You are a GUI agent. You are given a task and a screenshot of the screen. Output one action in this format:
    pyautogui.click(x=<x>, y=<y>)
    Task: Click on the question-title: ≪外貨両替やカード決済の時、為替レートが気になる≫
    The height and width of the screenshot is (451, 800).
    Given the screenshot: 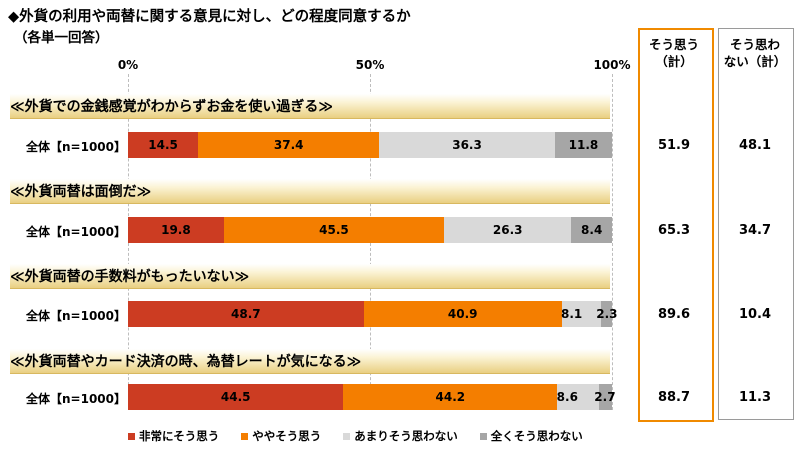 What is the action you would take?
    pyautogui.click(x=186, y=362)
    